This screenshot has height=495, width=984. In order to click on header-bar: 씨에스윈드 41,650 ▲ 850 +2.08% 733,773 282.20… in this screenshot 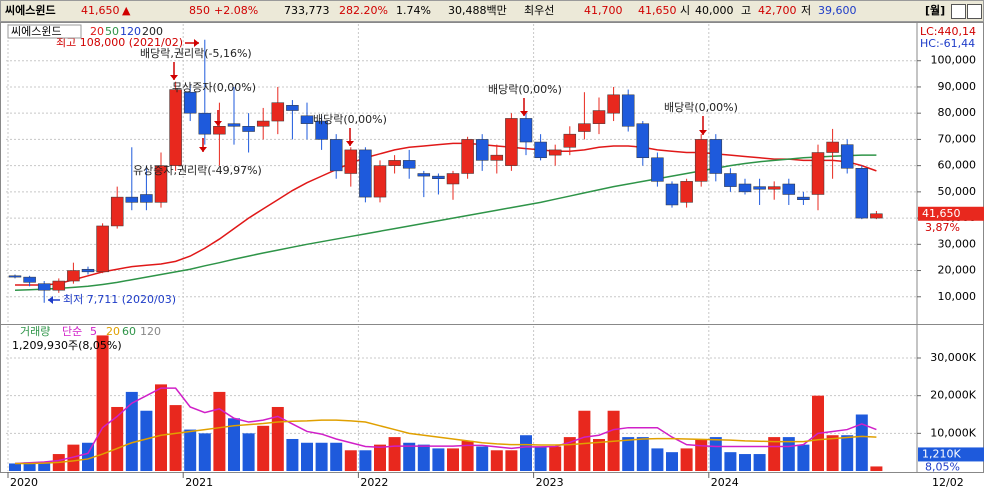, I will do `click(492, 11)`.